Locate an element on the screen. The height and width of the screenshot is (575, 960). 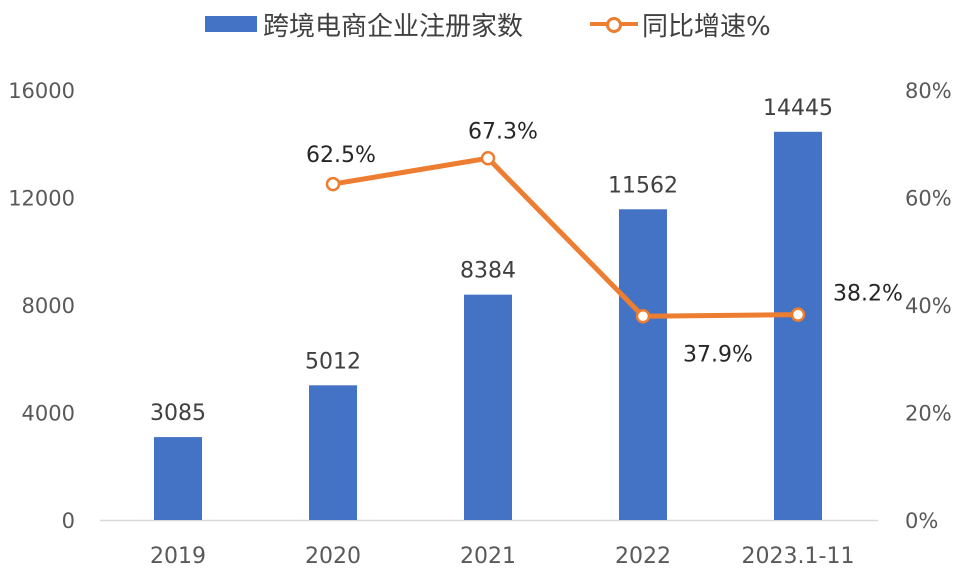
right-axis-tick-label: 40% is located at coordinates (928, 306).